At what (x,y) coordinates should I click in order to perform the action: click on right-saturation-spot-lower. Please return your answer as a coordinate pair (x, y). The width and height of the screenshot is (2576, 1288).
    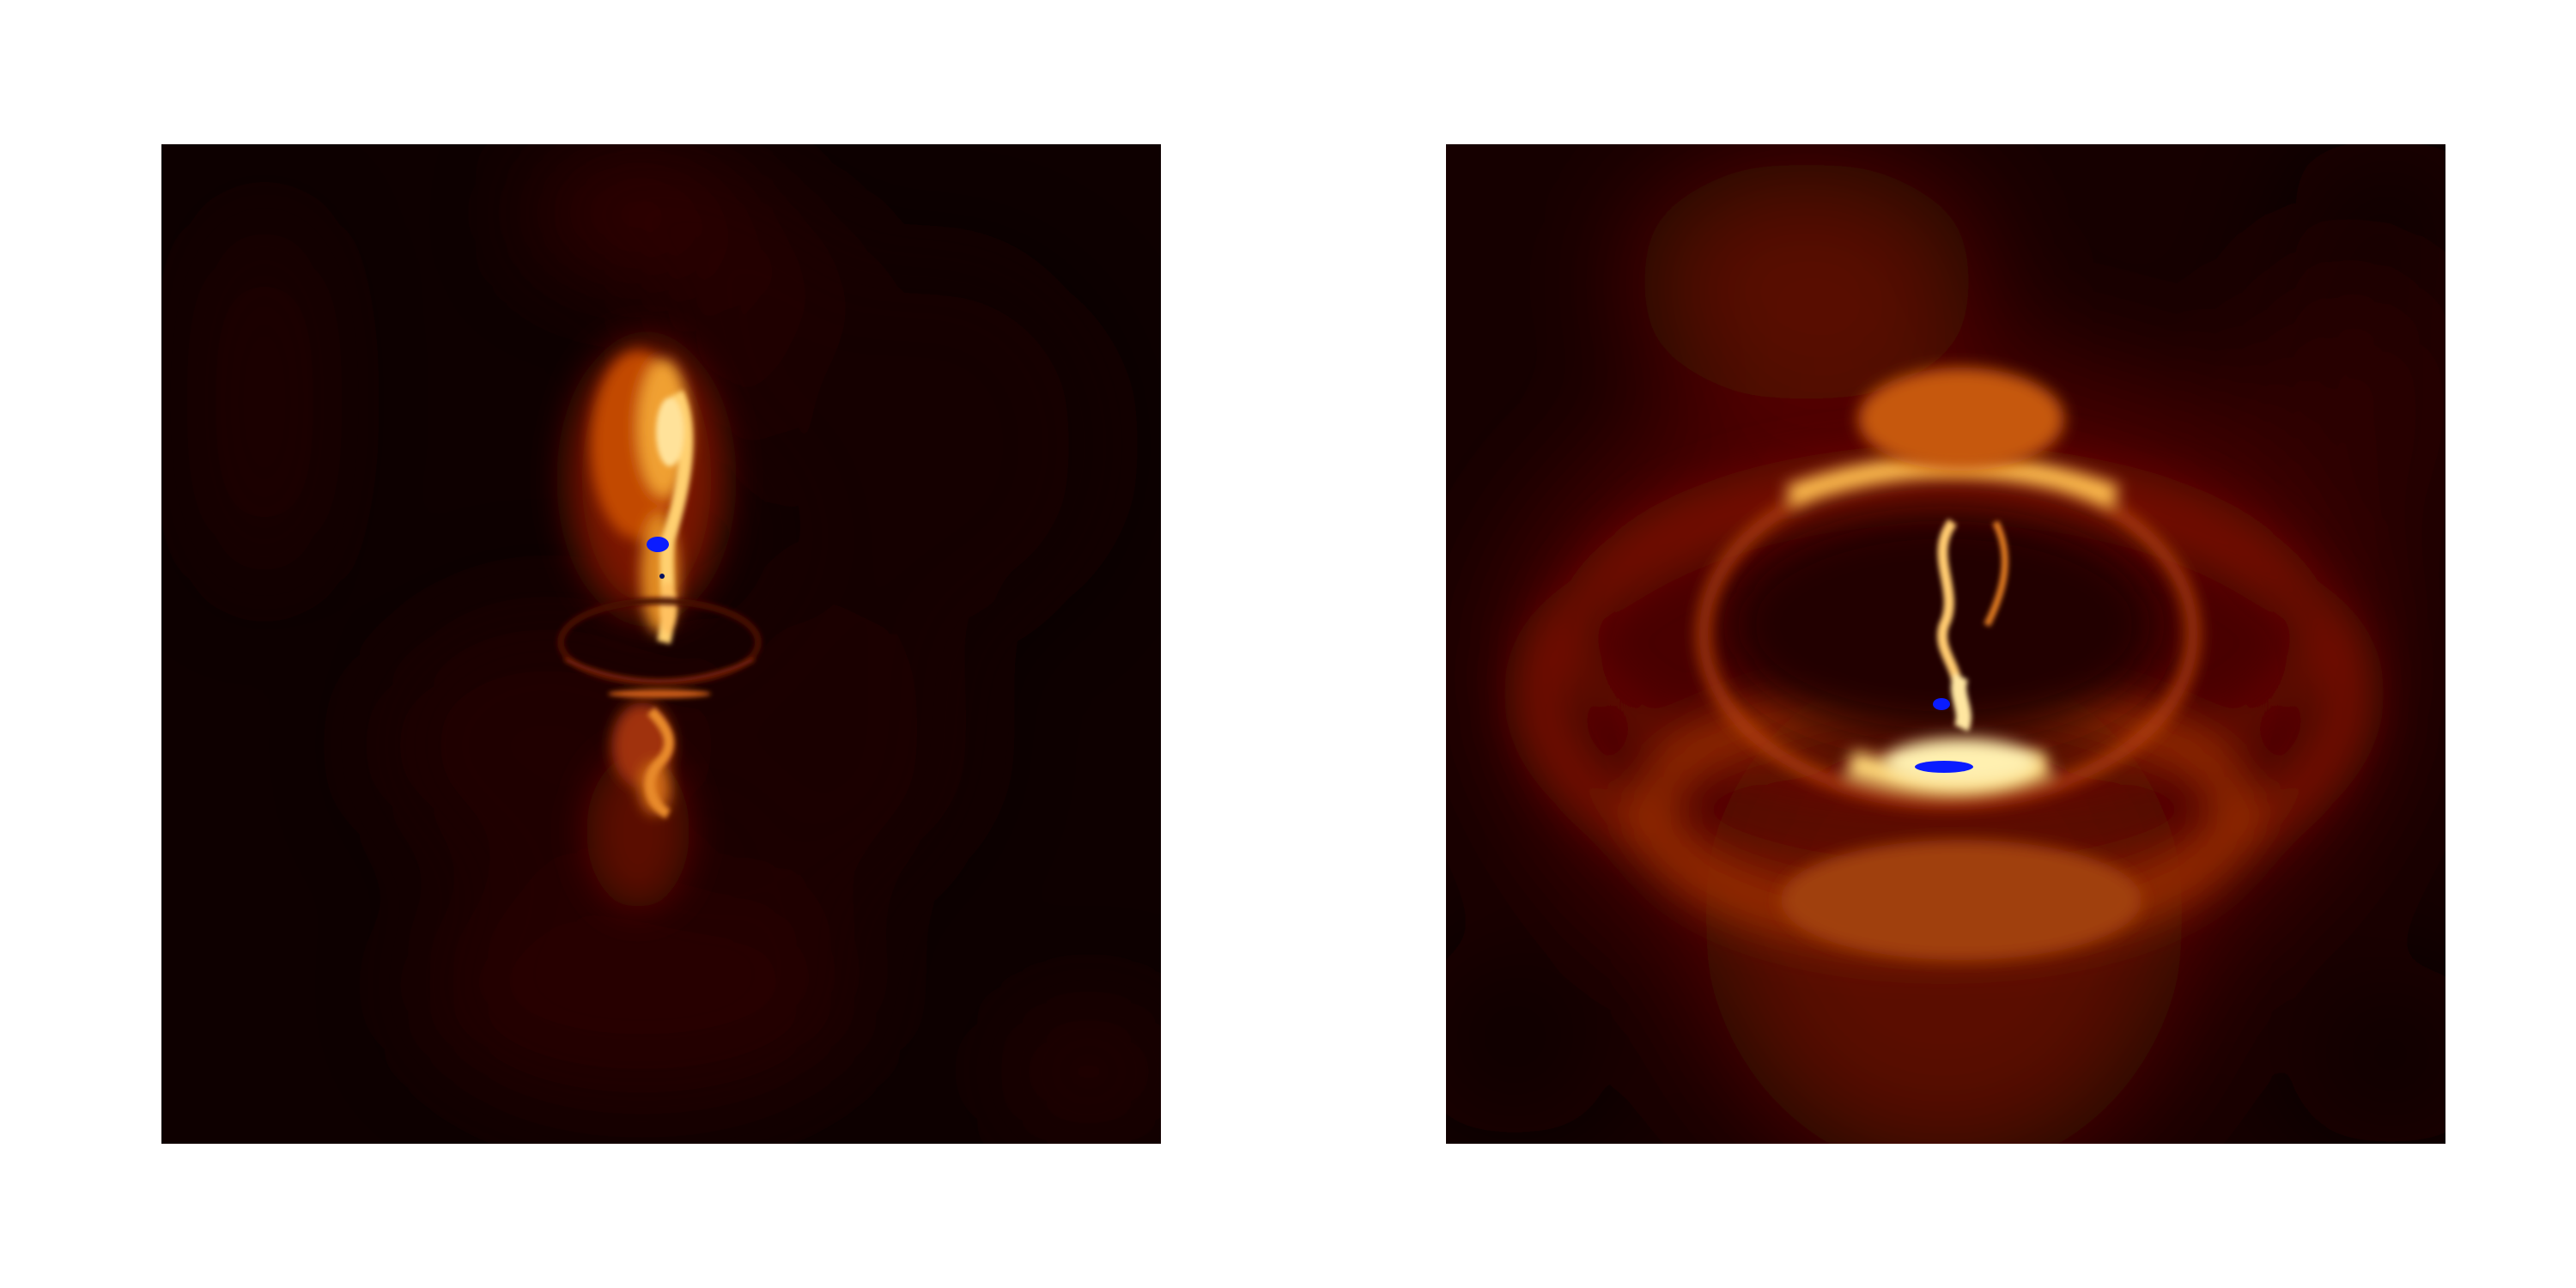
    Looking at the image, I should click on (1944, 767).